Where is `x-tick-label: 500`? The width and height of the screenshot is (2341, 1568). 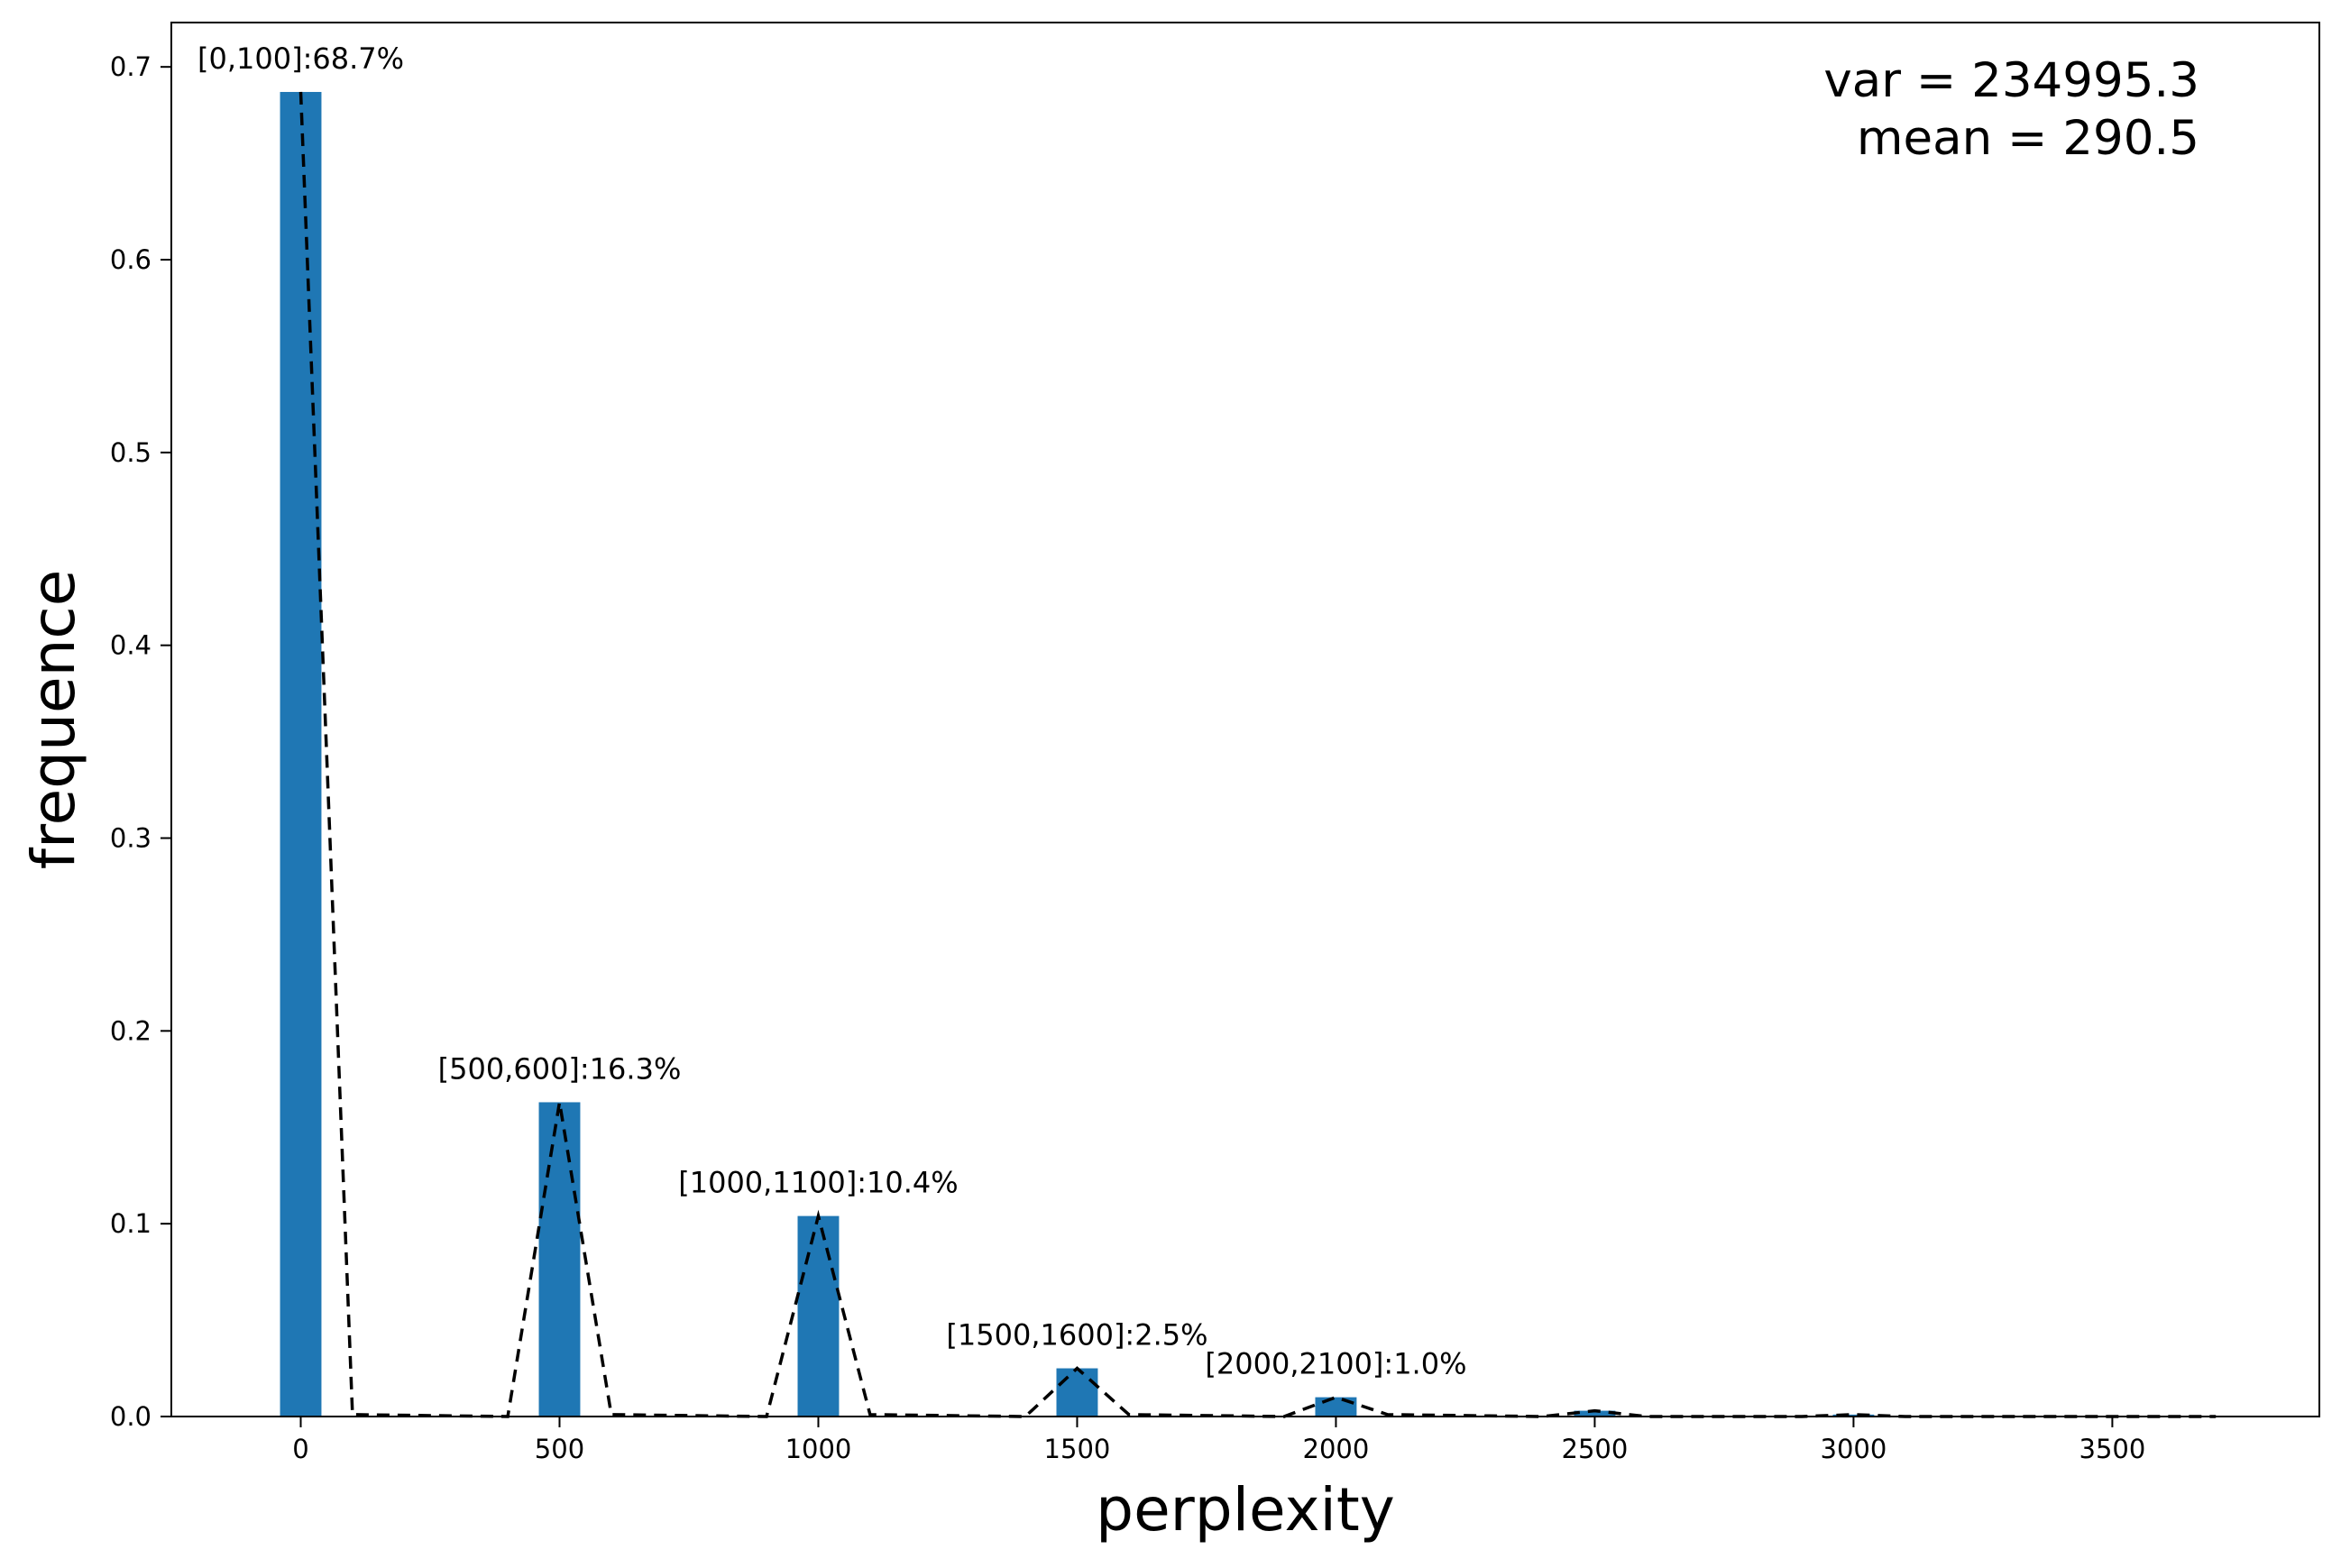
x-tick-label: 500 is located at coordinates (559, 1449).